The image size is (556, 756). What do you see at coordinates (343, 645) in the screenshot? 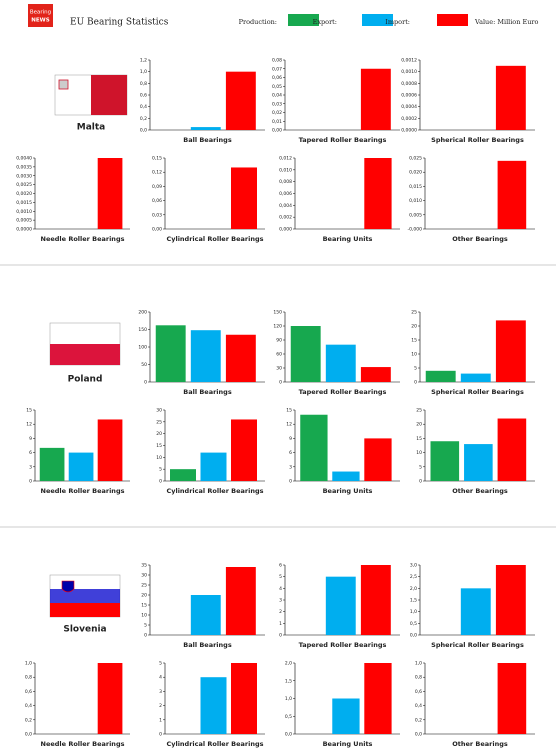
I see `chart-title: Tapered Roller Bearings` at bounding box center [343, 645].